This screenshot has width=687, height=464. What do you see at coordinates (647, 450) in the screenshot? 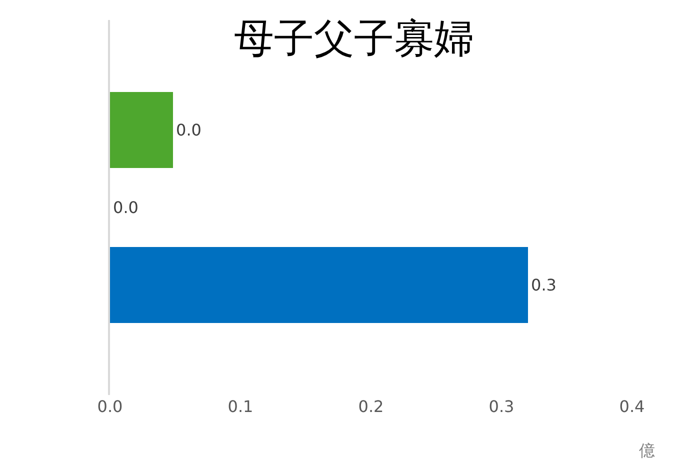
I see `x-axis-title: 億` at bounding box center [647, 450].